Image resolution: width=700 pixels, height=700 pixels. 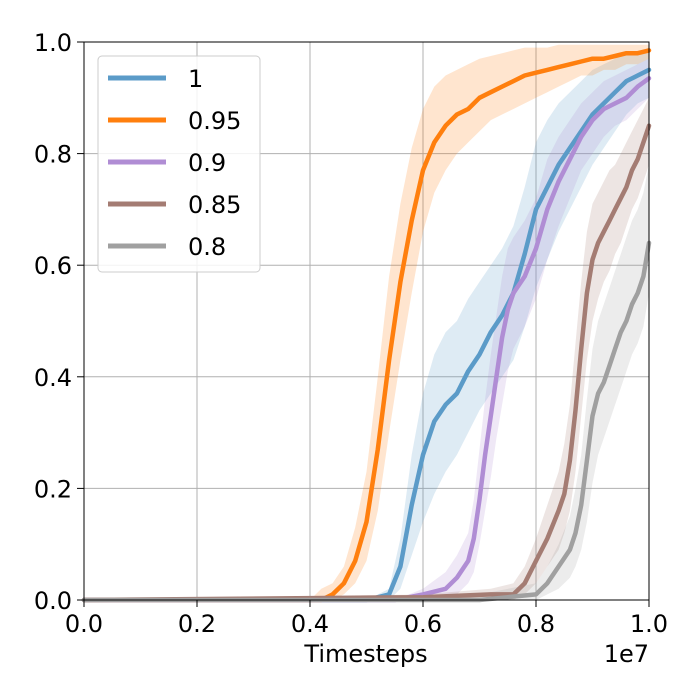 I want to click on x-tick-label: 0.8, so click(x=536, y=624).